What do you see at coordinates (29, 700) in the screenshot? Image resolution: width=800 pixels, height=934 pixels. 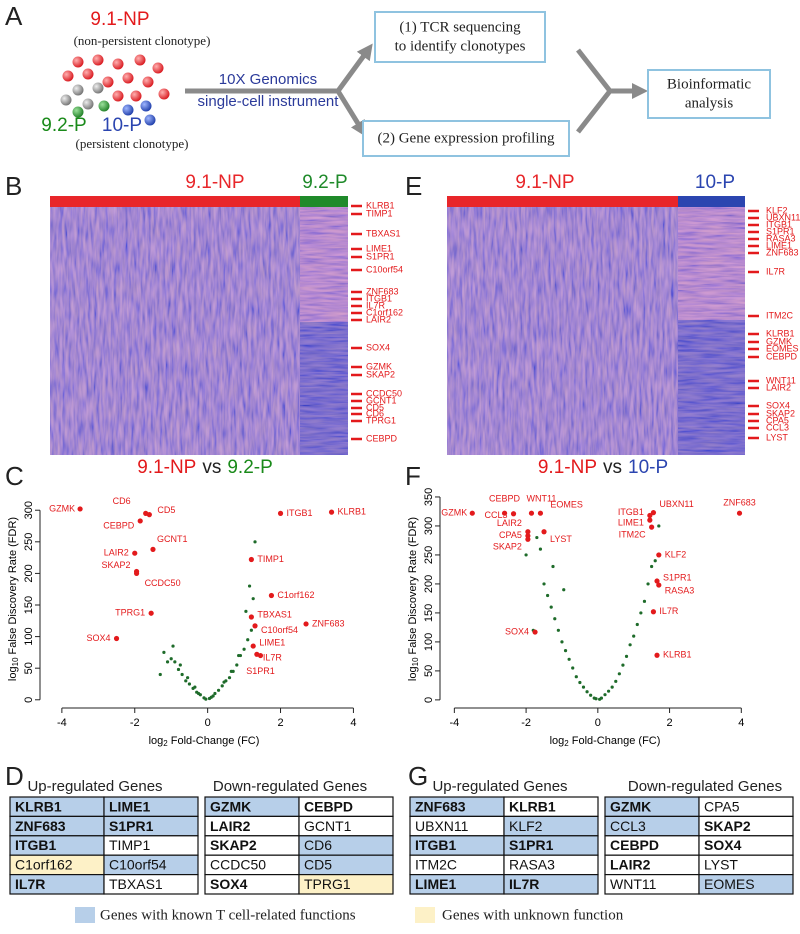 I see `y-tick-label: 0` at bounding box center [29, 700].